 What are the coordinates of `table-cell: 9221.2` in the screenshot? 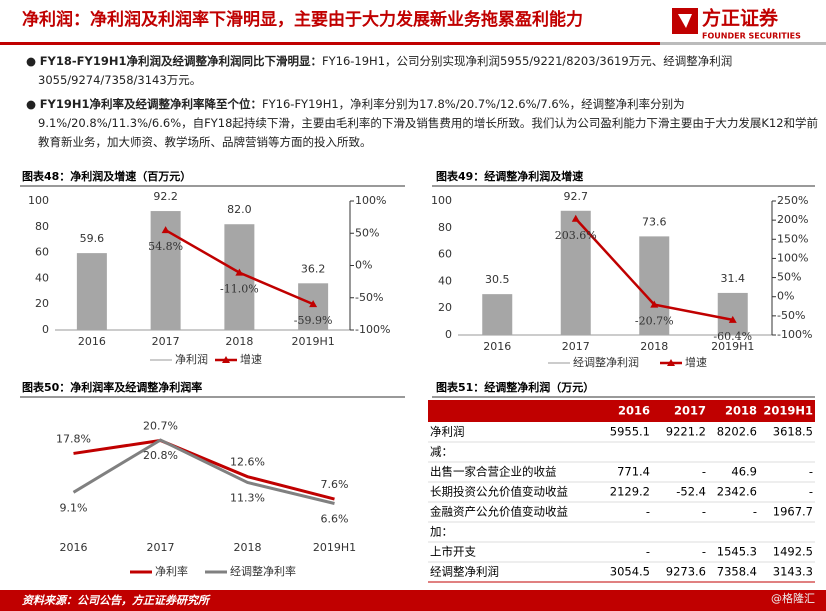 It's located at (686, 432).